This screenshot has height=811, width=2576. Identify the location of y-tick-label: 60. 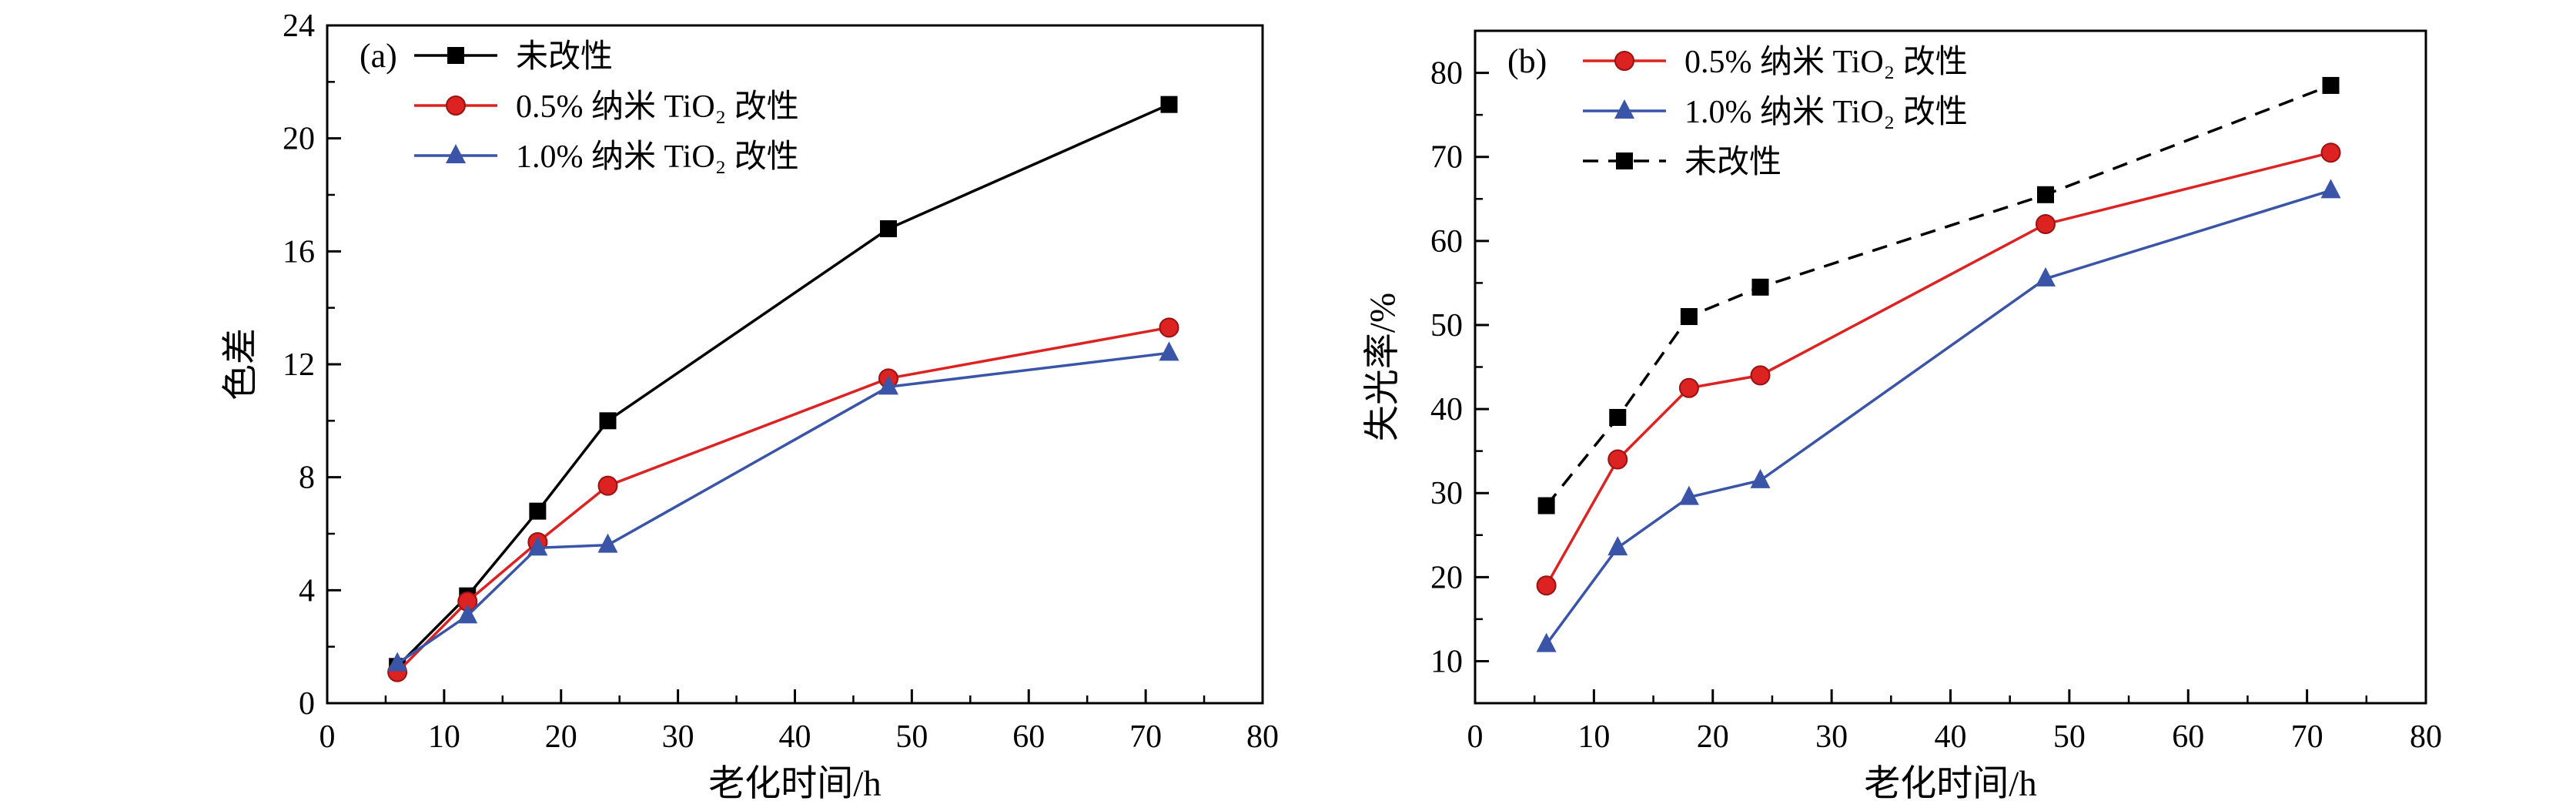
(1447, 242).